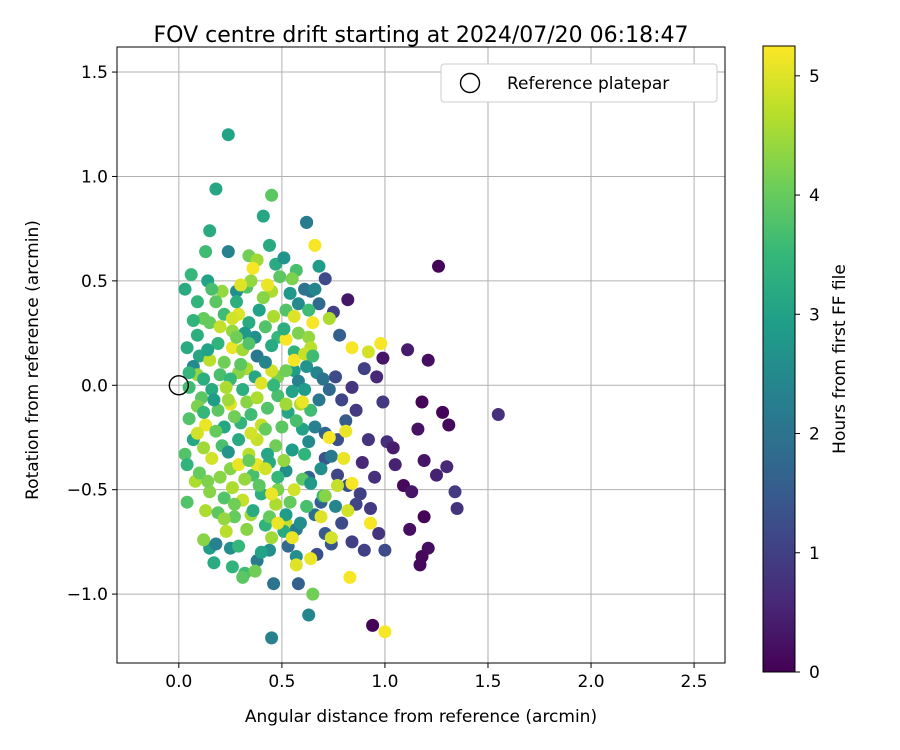 Image resolution: width=900 pixels, height=750 pixels. I want to click on colorbar-tick-label: 4, so click(814, 196).